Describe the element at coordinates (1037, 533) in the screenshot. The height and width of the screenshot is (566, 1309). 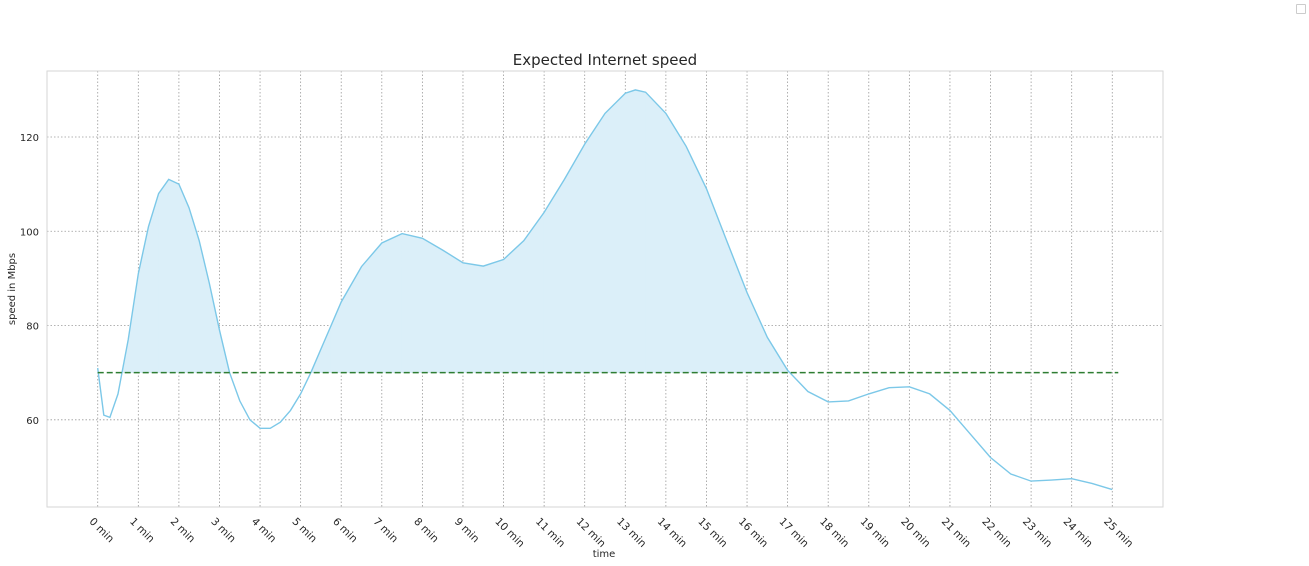
I see `x-tick-label: 23 min` at that location.